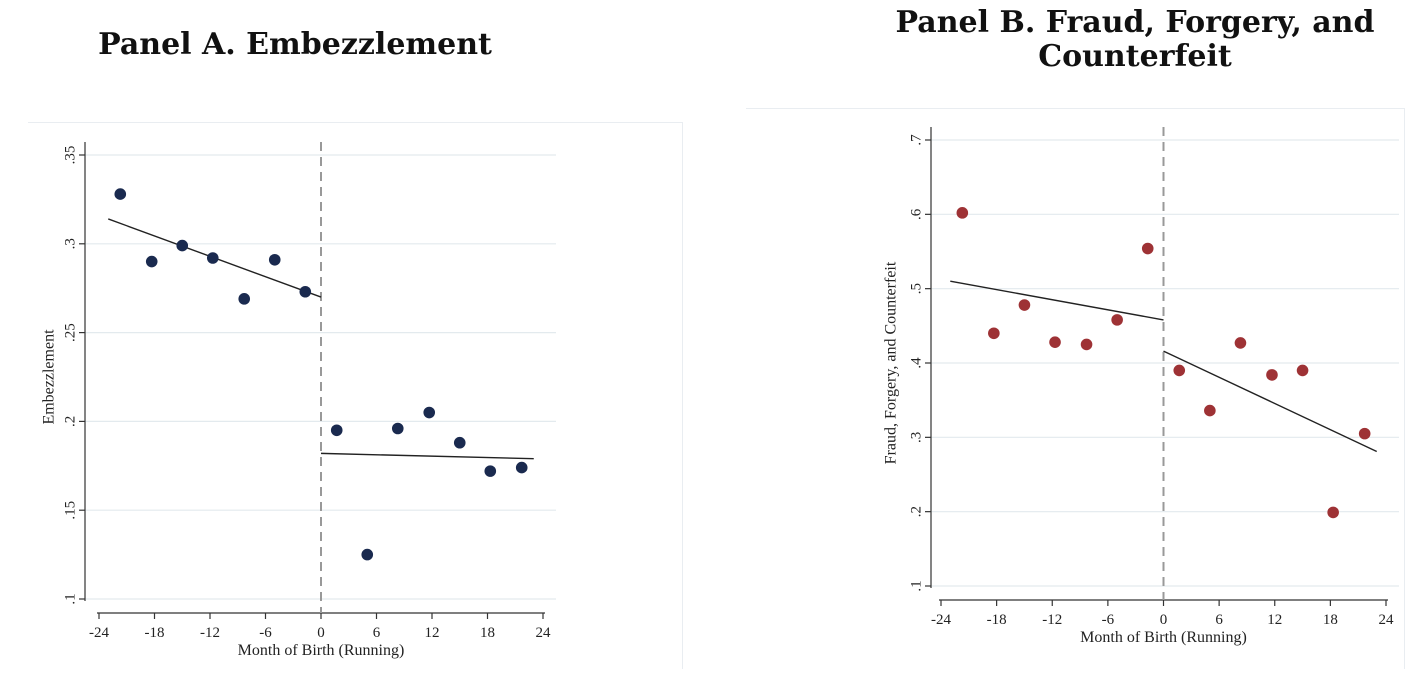  What do you see at coordinates (916, 288) in the screenshot?
I see `panel-b-y-tick-label: .5` at bounding box center [916, 288].